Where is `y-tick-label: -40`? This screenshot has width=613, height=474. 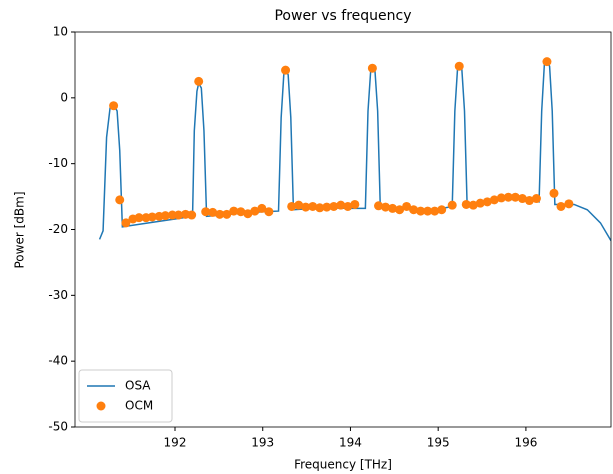
y-tick-label: -40 is located at coordinates (58, 361).